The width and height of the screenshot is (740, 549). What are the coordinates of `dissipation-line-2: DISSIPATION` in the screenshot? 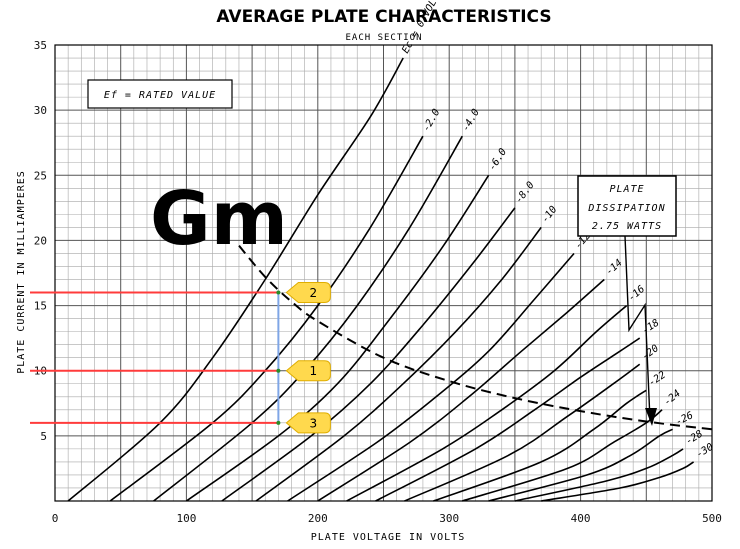 It's located at (626, 208).